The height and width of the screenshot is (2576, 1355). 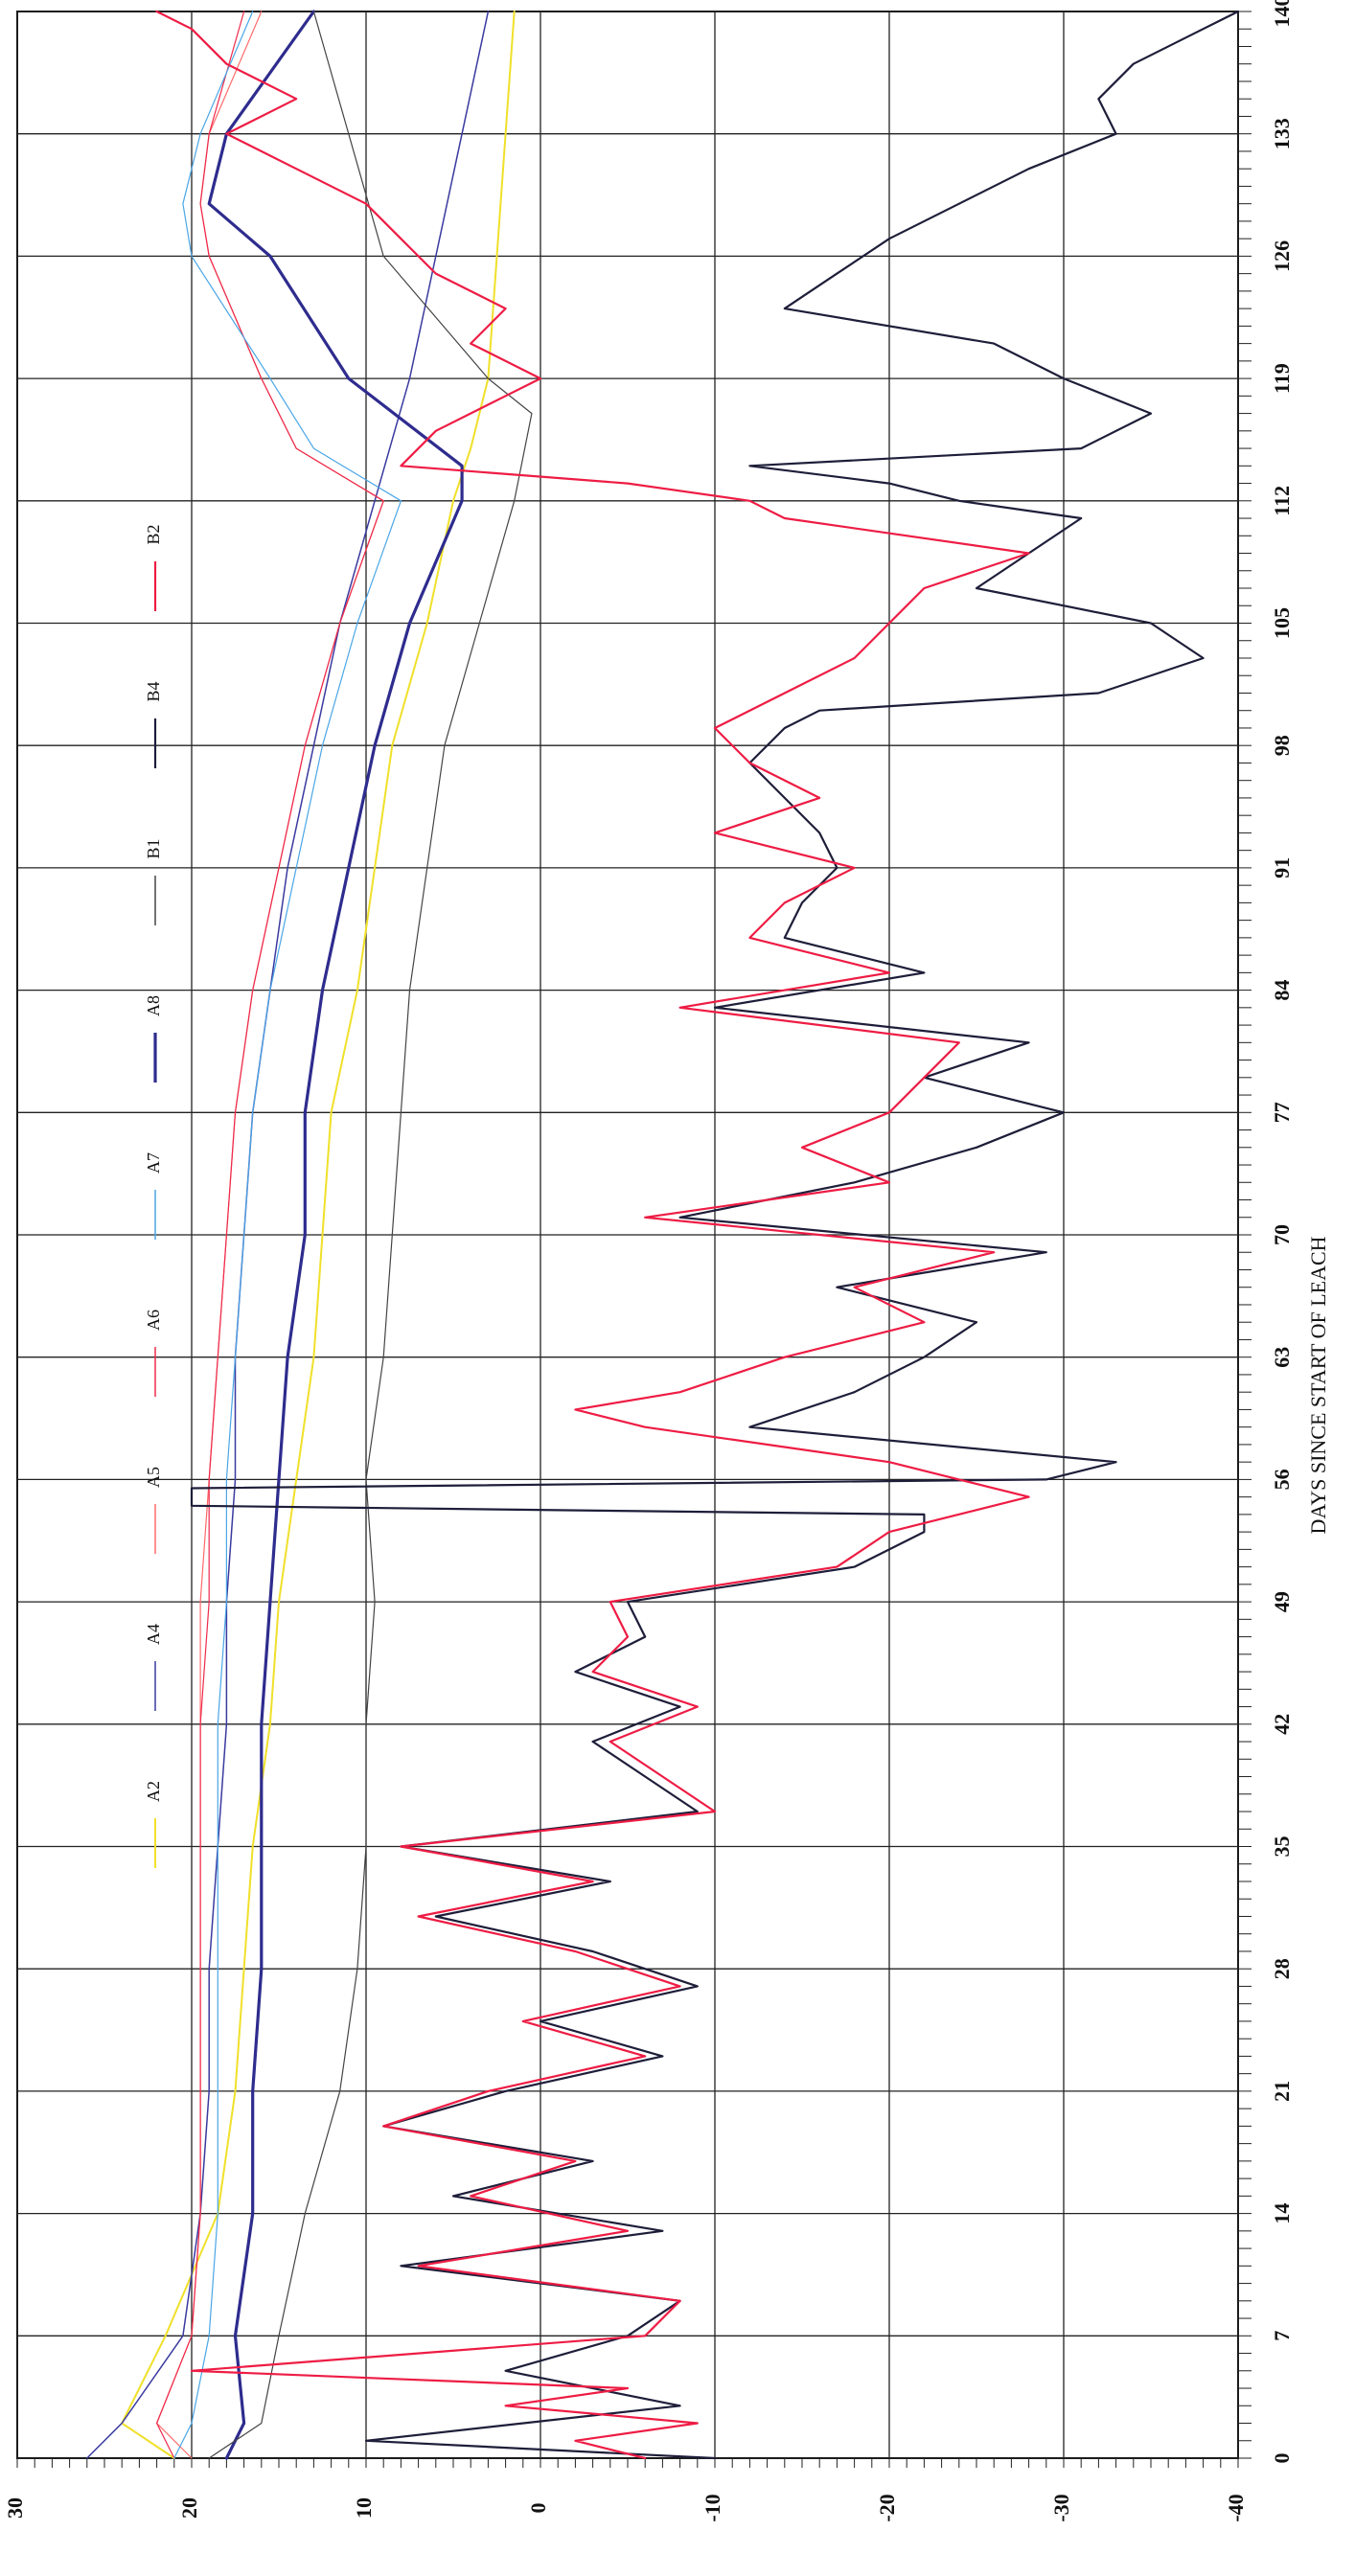 I want to click on x-tick-label: 140, so click(x=1282, y=14).